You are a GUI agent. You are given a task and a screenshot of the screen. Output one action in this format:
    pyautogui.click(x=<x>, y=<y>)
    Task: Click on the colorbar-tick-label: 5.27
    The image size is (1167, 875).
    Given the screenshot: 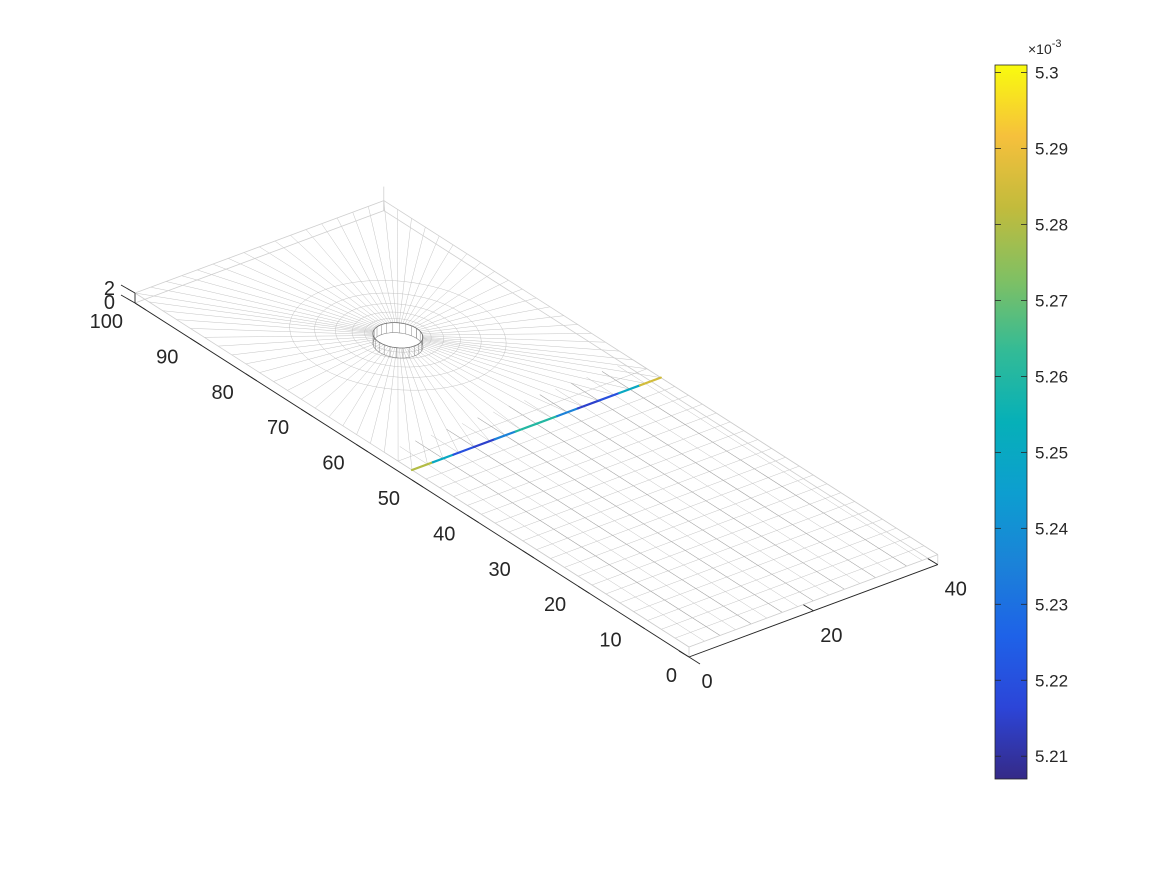 What is the action you would take?
    pyautogui.click(x=1051, y=300)
    